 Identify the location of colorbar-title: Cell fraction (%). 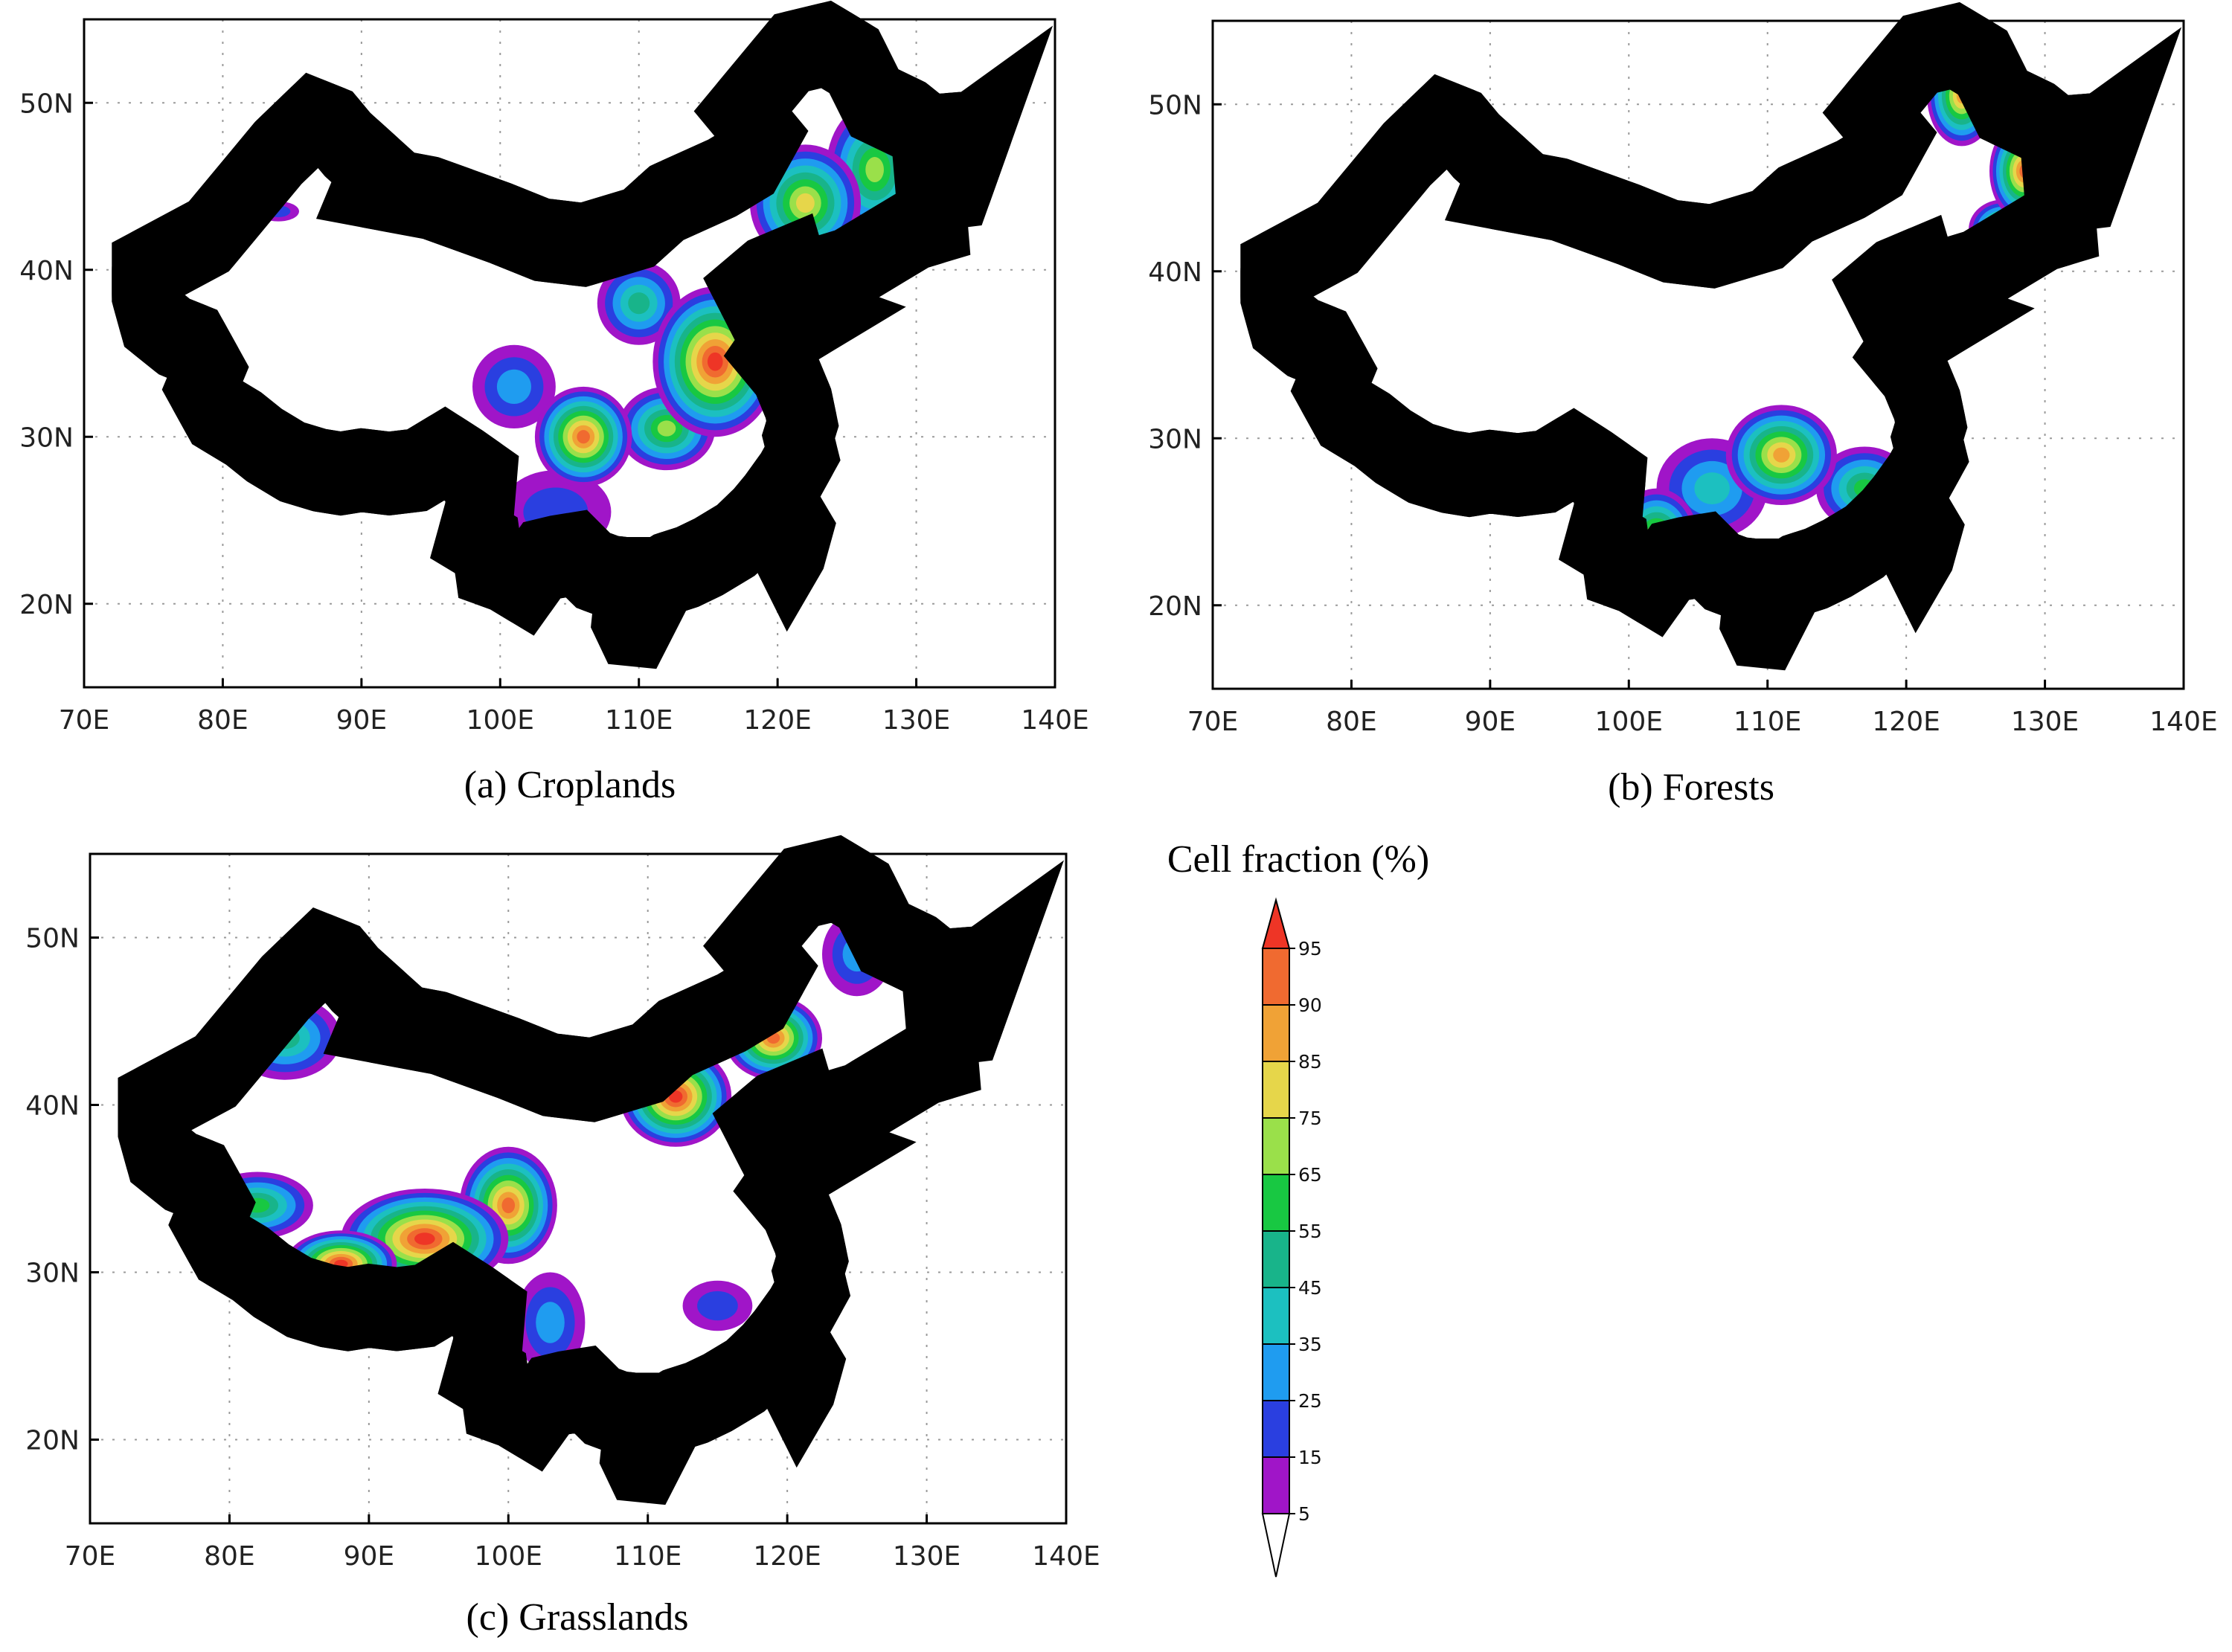
(1298, 860).